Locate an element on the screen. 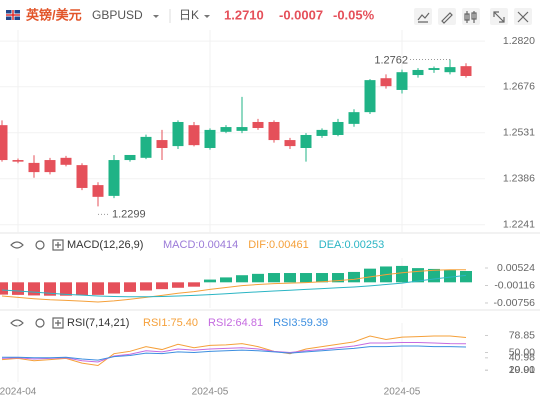 The height and width of the screenshot is (402, 540). indicator-title: MACD(12,26,9) is located at coordinates (105, 245).